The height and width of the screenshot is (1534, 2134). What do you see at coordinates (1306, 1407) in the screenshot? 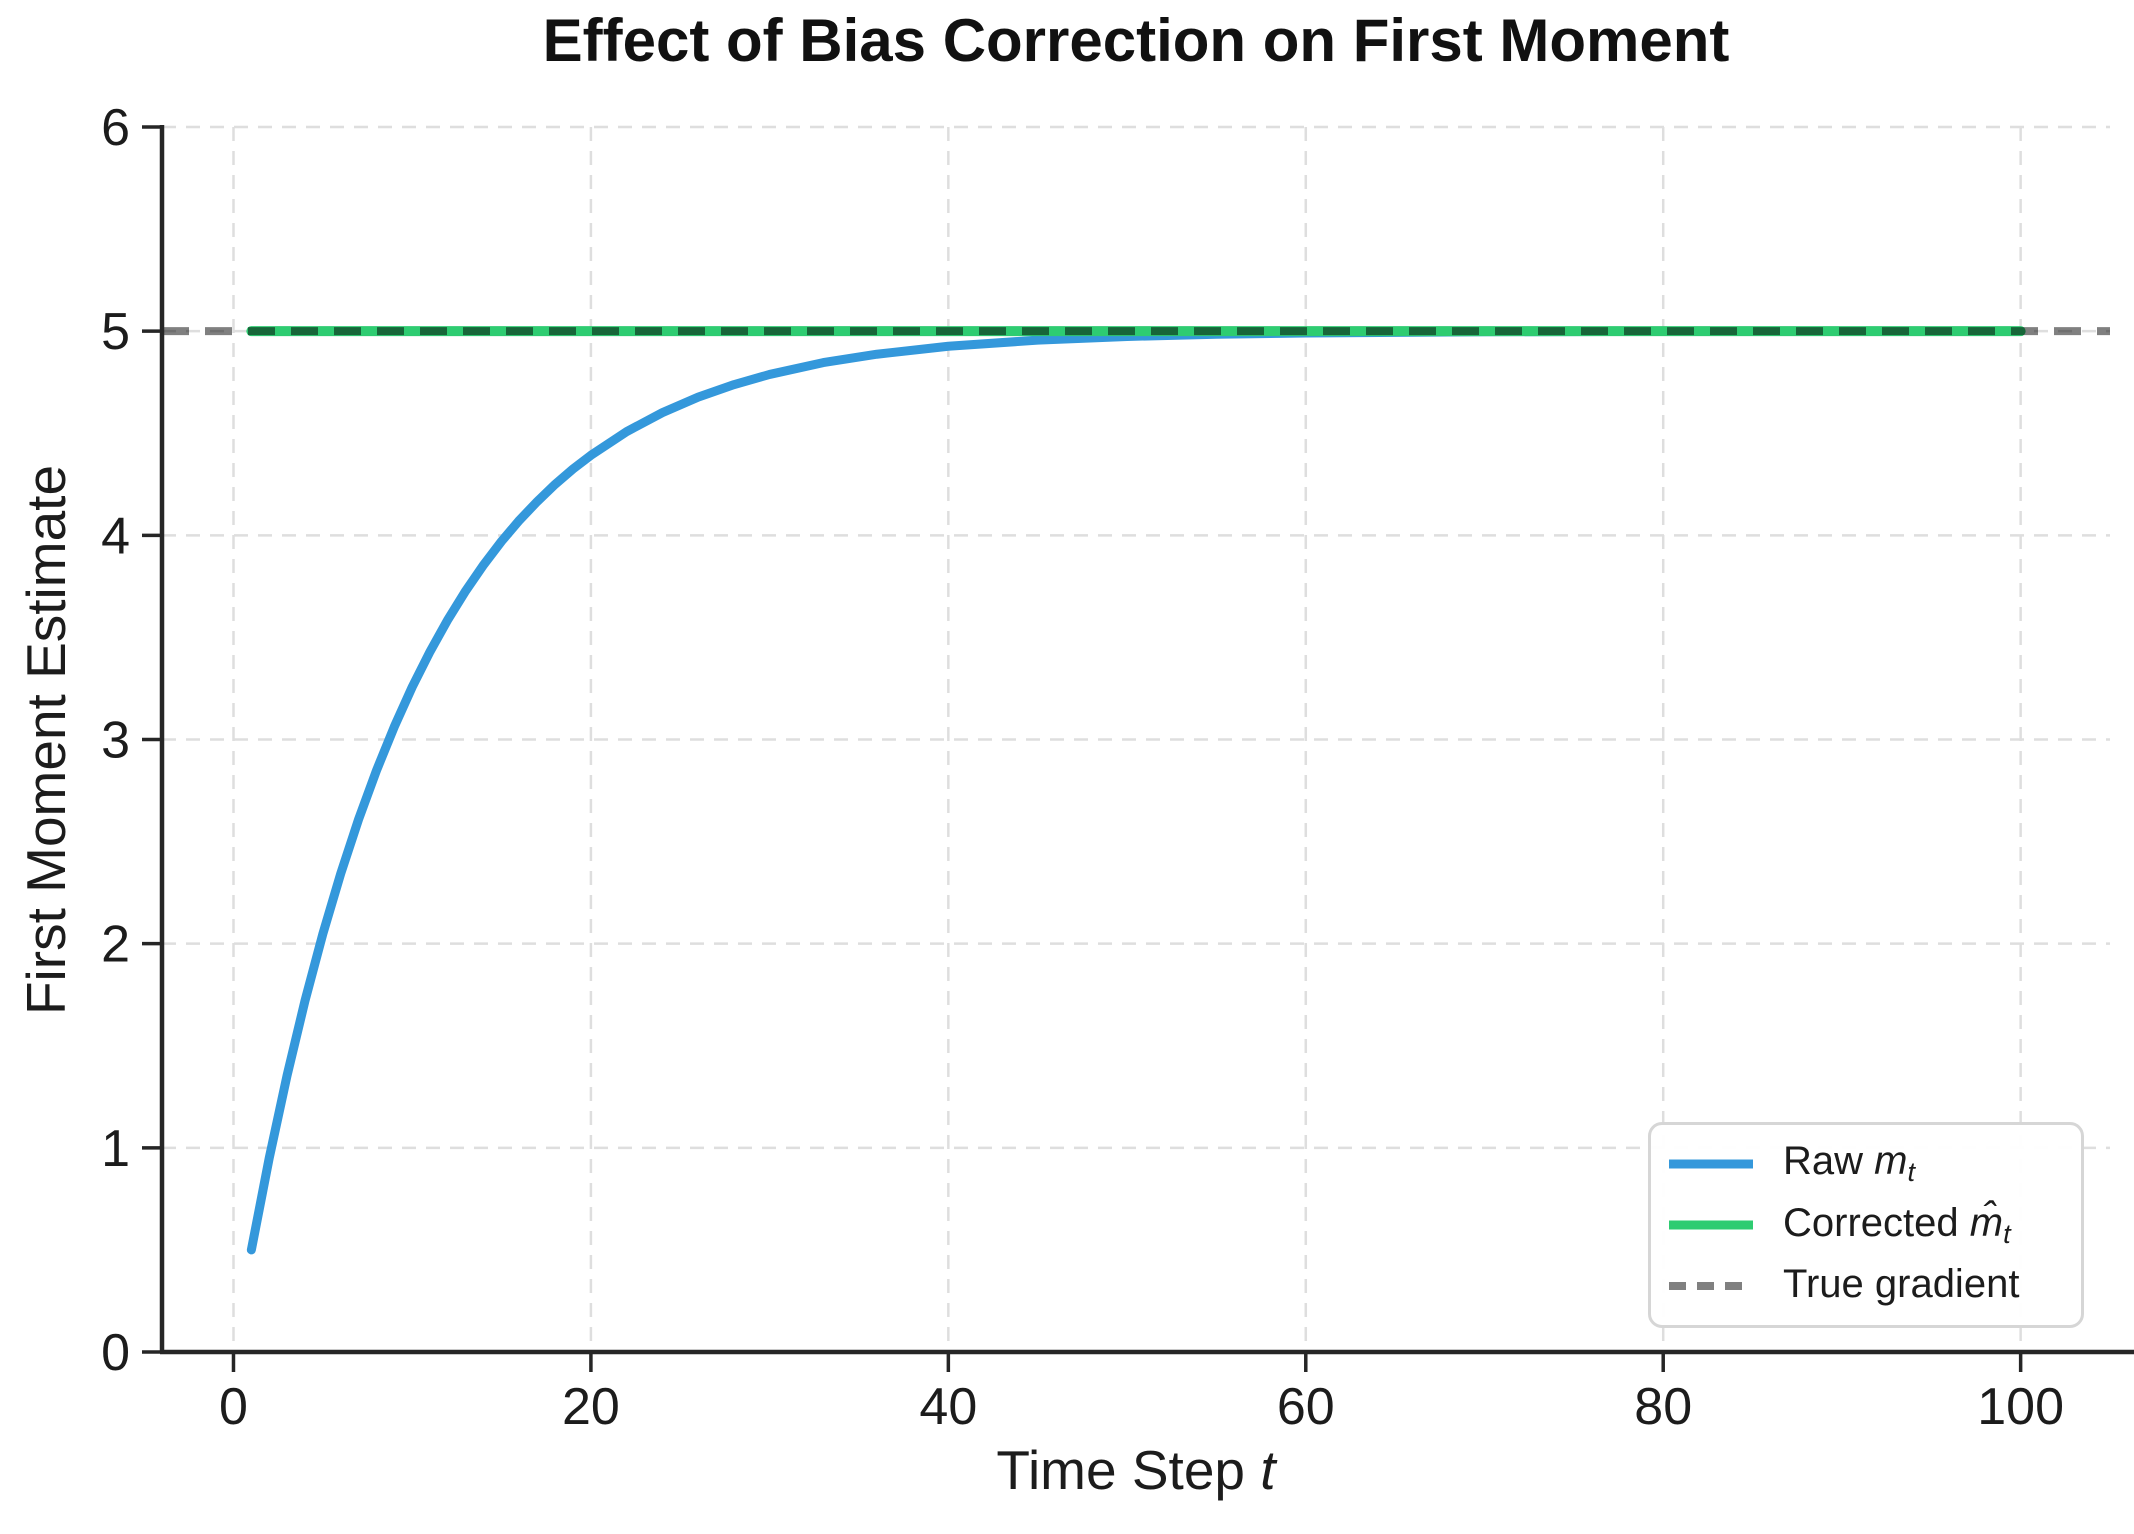
I see `x-tick-label-60: 60` at bounding box center [1306, 1407].